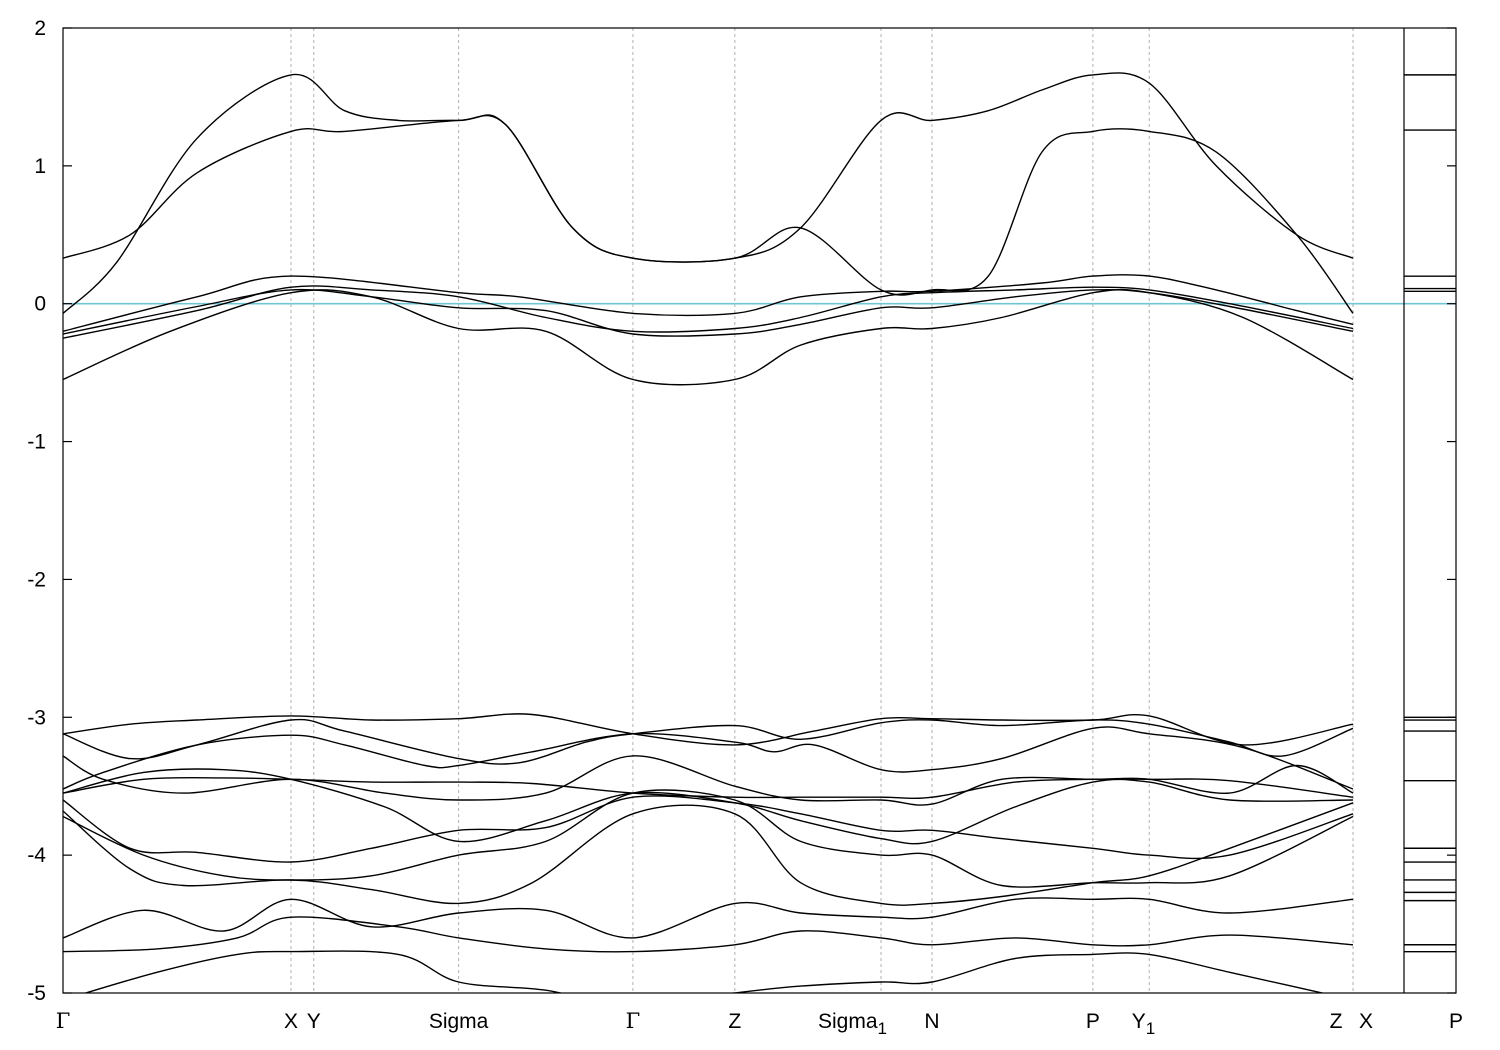 The height and width of the screenshot is (1050, 1500). What do you see at coordinates (852, 1024) in the screenshot?
I see `x-tick-label: Sigma1` at bounding box center [852, 1024].